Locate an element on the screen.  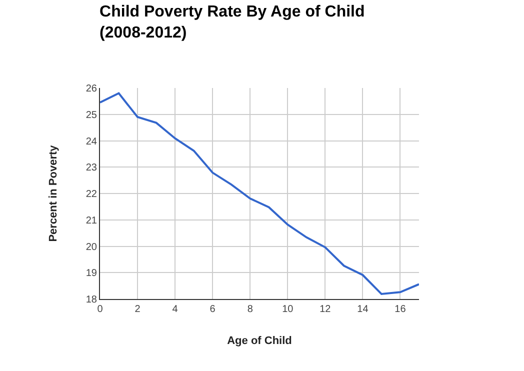
chart-title: Child Poverty Rate By Age of Child (2008-2012) is located at coordinates (232, 23).